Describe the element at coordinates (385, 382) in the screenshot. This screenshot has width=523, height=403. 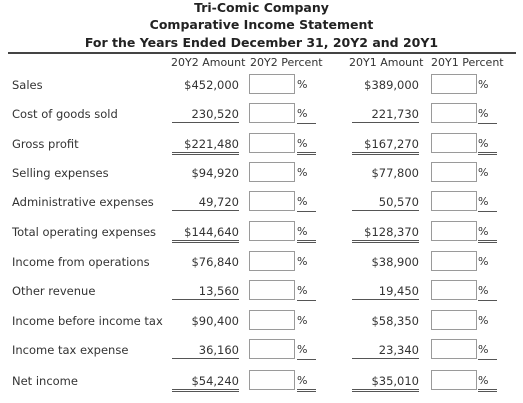
I see `amount-20y1: $35,010` at that location.